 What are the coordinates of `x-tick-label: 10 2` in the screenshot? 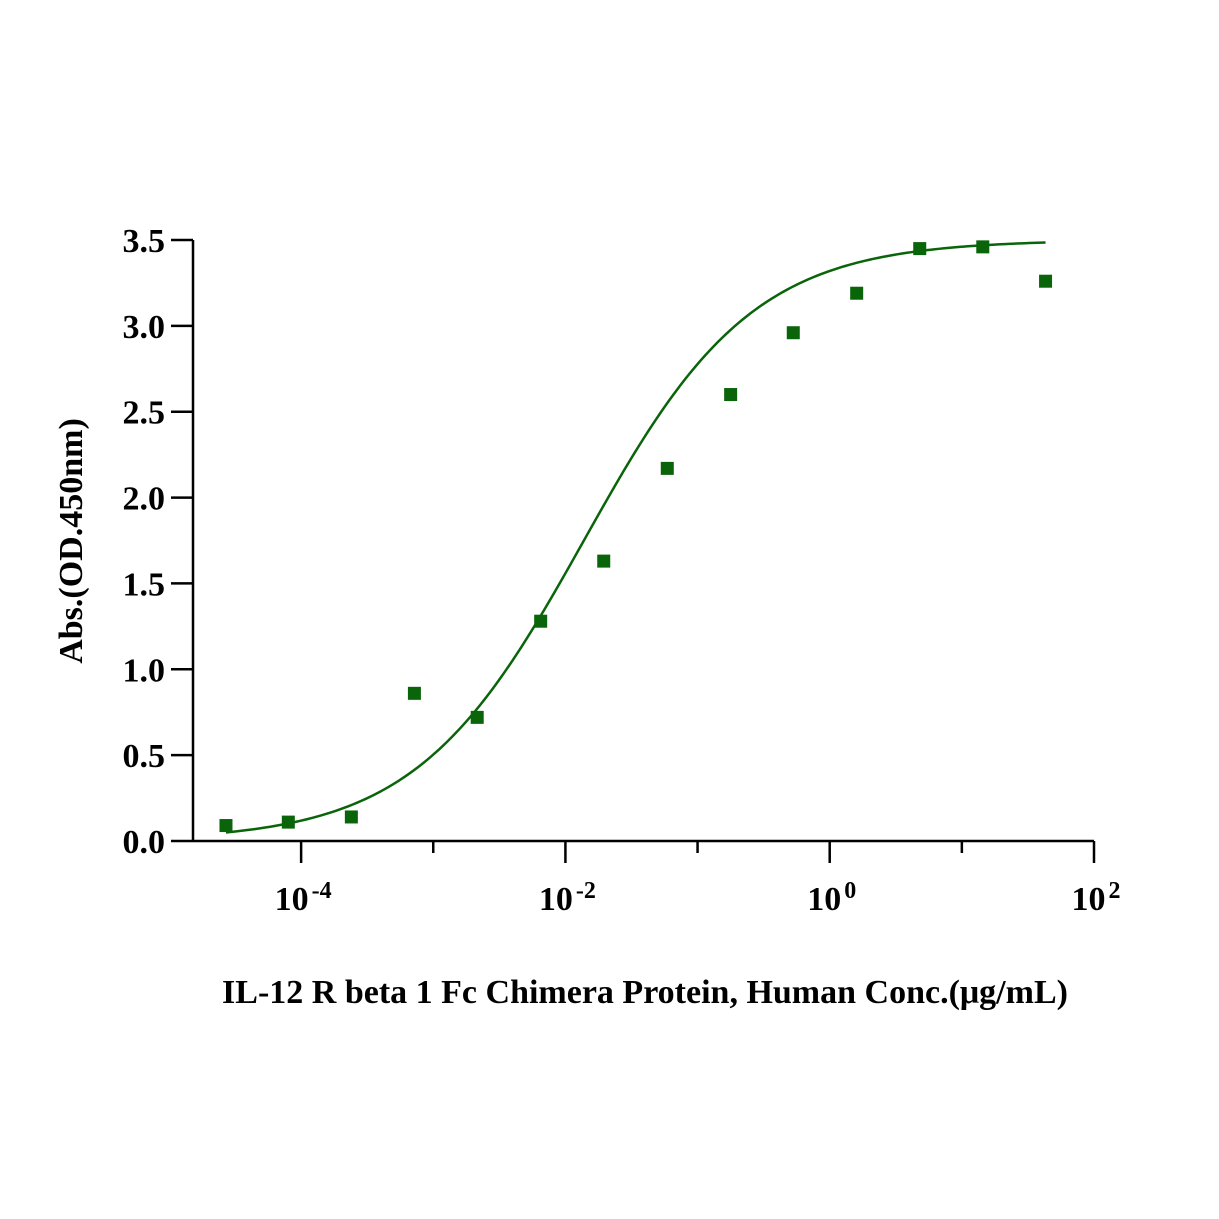 It's located at (1096, 898).